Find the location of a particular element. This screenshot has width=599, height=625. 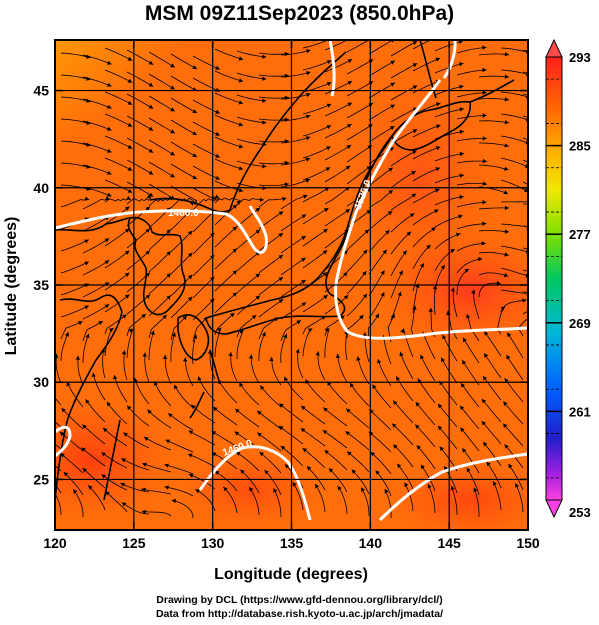

coast-ryukyu is located at coordinates (162, 425).